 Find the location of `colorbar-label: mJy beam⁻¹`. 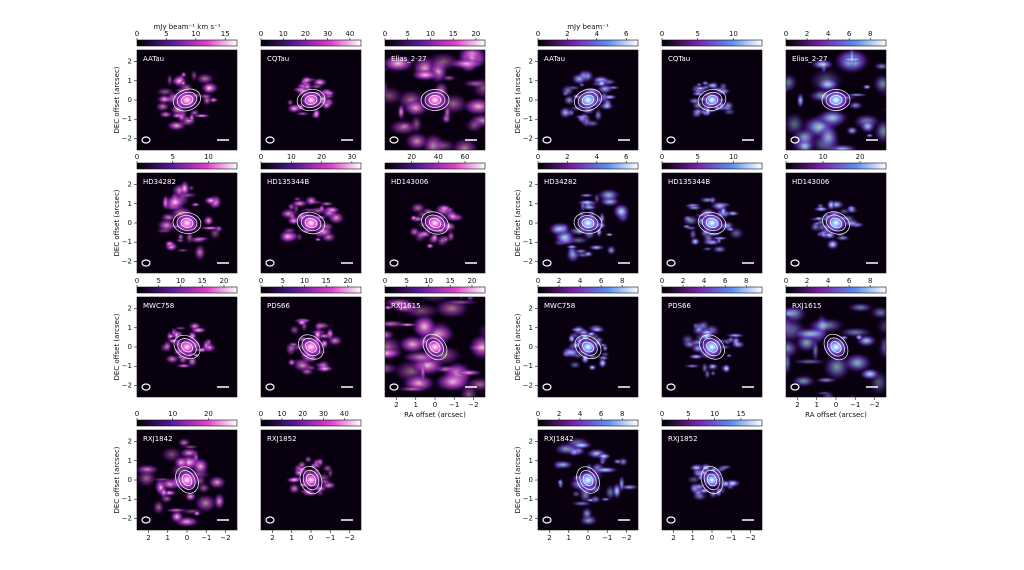

colorbar-label: mJy beam⁻¹ is located at coordinates (588, 27).